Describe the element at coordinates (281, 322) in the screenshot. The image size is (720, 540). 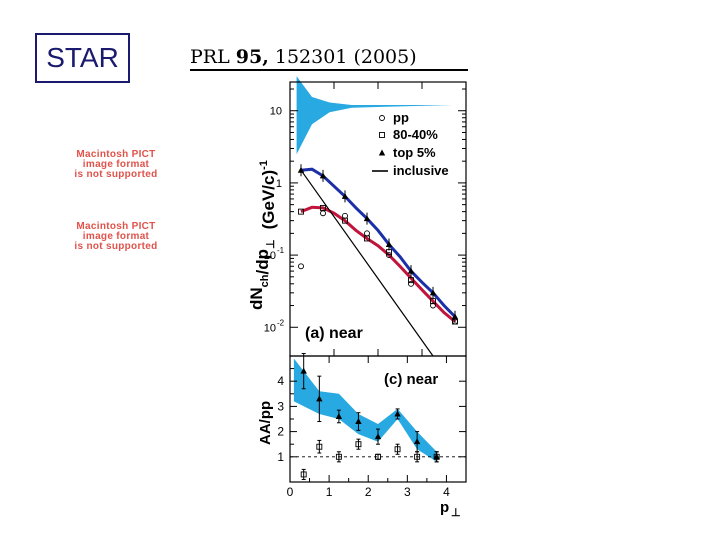
I see `y-tick-label-exp: -2` at that location.